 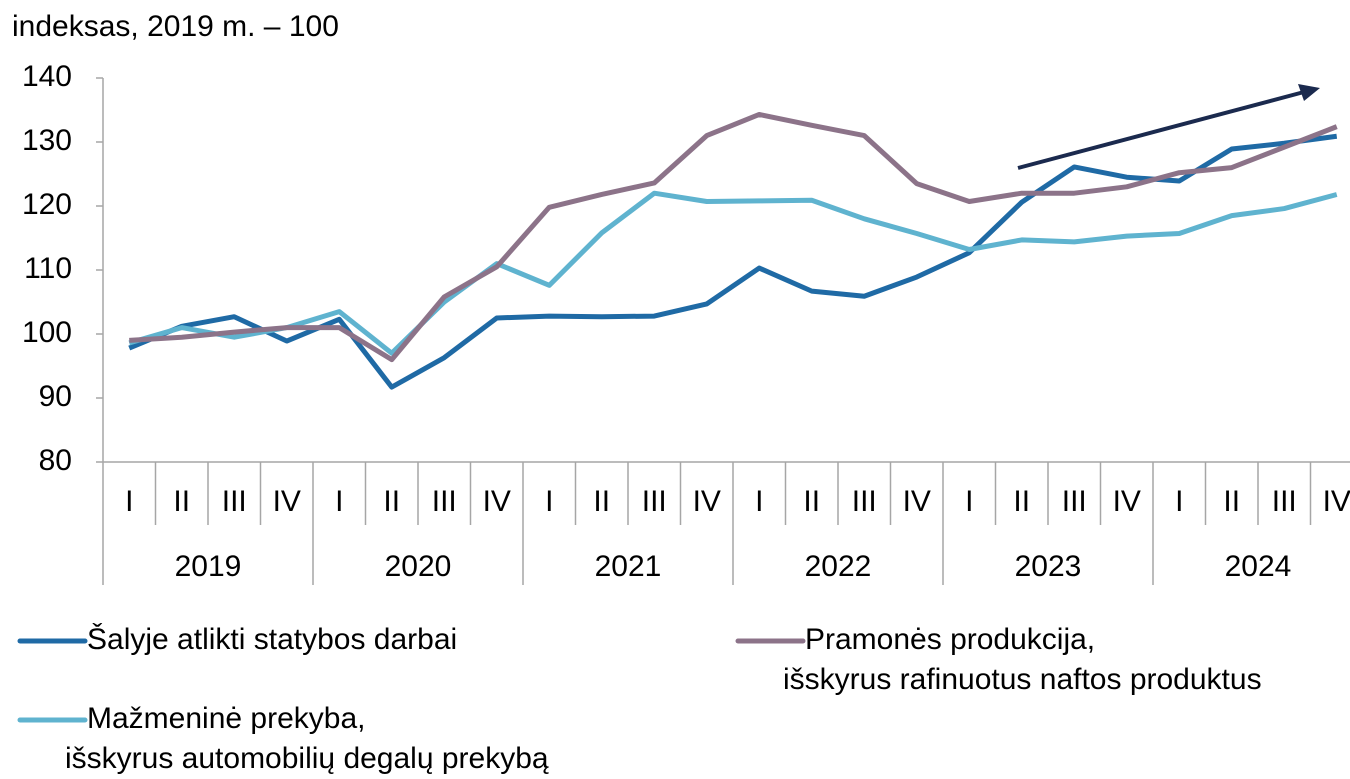 I want to click on y-tick-label: 110, so click(x=48, y=268).